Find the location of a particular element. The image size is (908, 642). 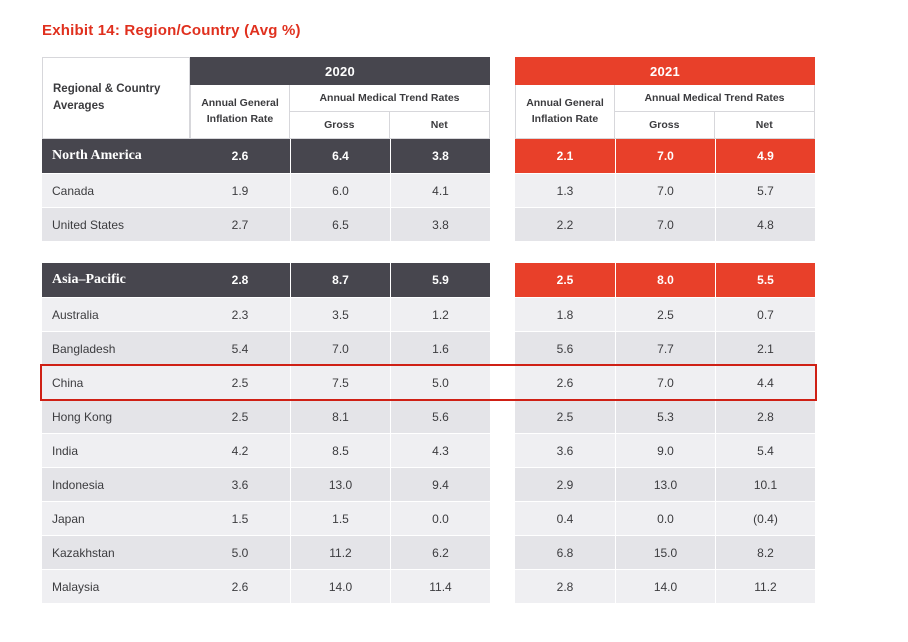

value-2020: 6.2 is located at coordinates (440, 552).